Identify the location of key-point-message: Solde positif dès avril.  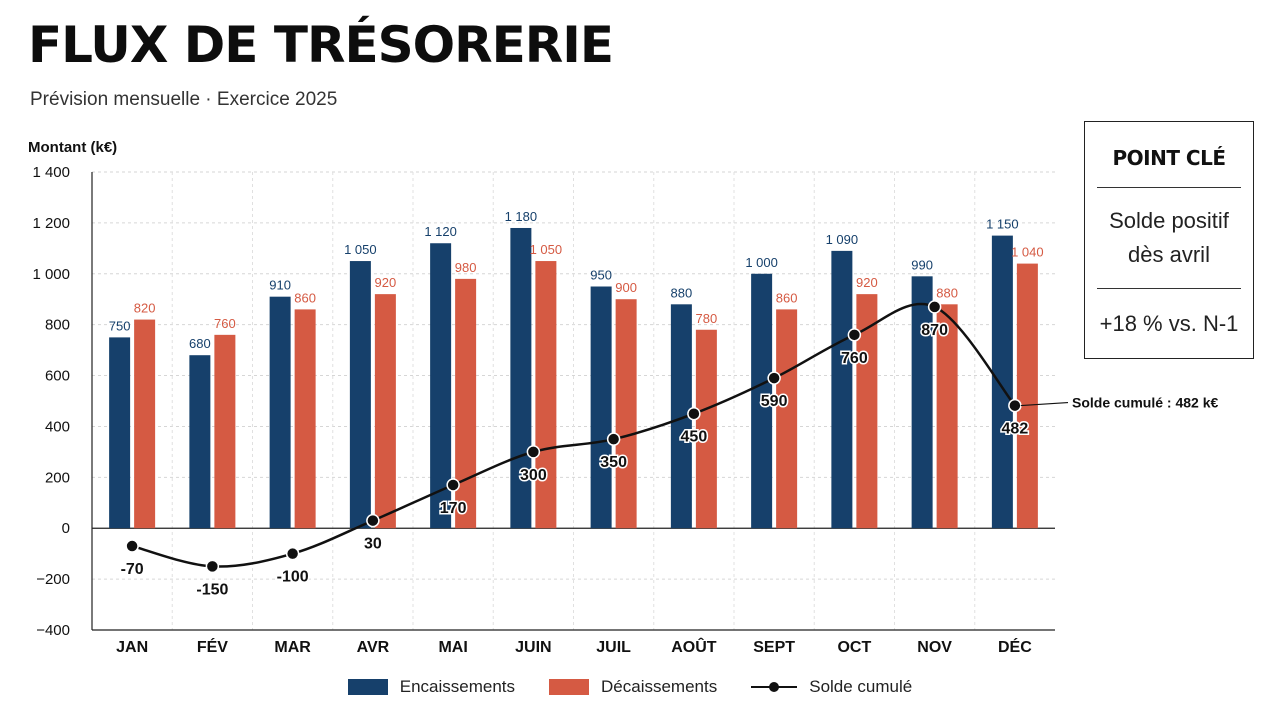
(1169, 238).